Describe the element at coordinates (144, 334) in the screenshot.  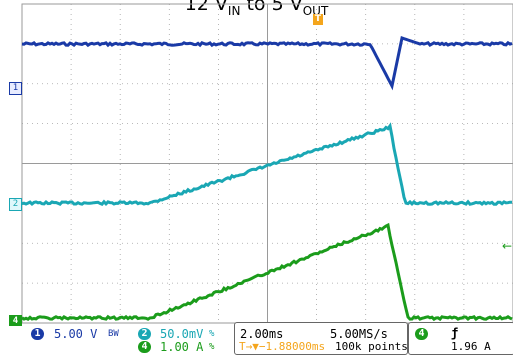
I see `ch2-badge: 2` at that location.